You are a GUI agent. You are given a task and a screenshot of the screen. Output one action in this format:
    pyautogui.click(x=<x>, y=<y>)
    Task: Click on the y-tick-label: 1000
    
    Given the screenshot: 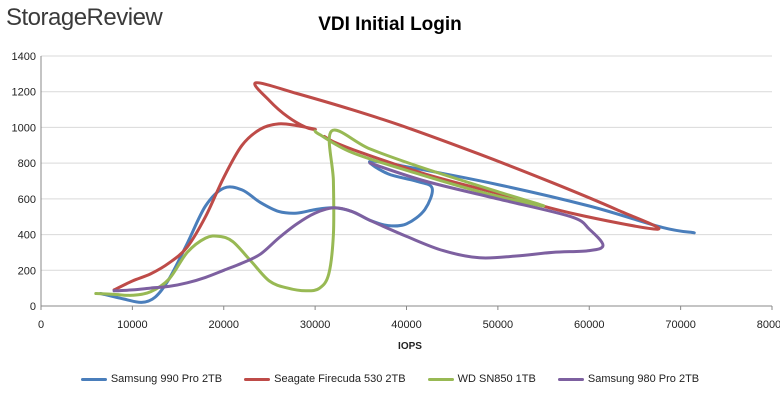 What is the action you would take?
    pyautogui.click(x=24, y=128)
    